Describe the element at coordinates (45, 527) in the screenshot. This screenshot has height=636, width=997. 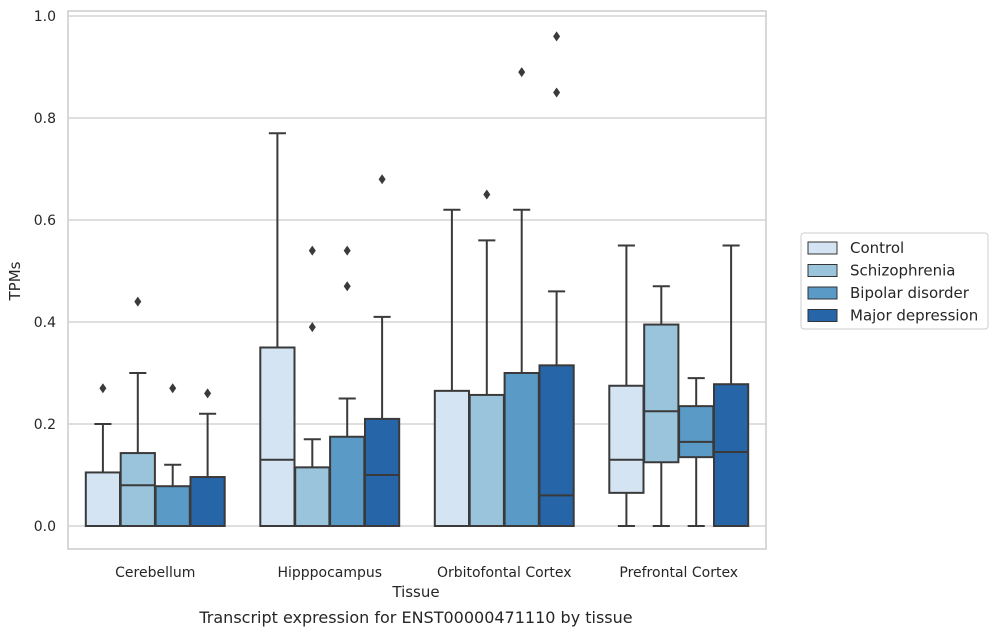
I see `y-tick-label: 0.0` at that location.